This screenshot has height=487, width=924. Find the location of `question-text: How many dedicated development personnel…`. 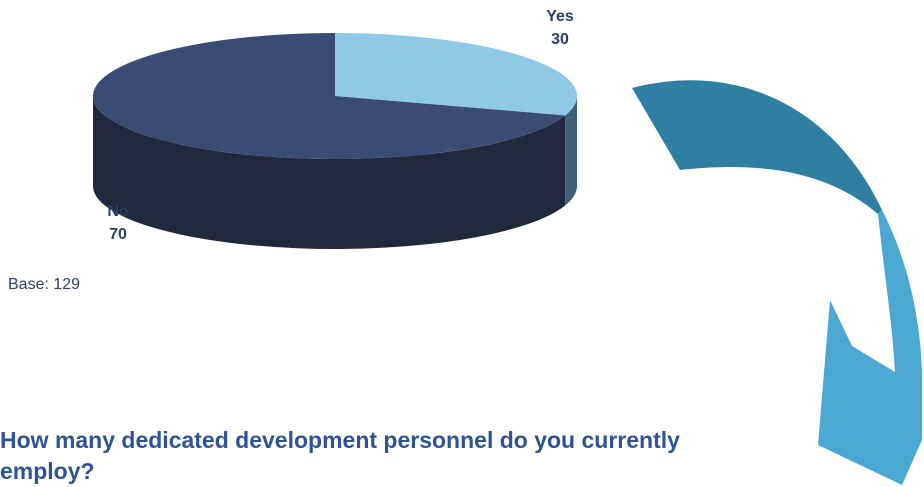

question-text: How many dedicated development personnel… is located at coordinates (340, 456).